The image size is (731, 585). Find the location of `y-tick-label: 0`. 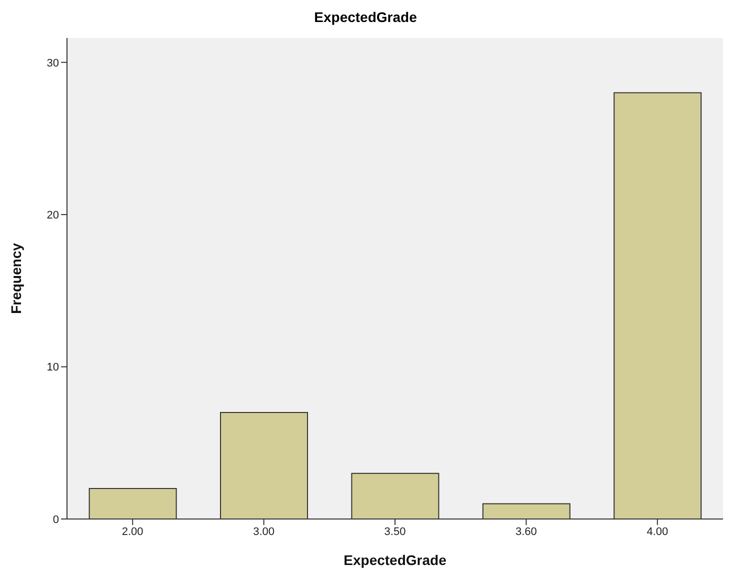

y-tick-label: 0 is located at coordinates (55, 520).